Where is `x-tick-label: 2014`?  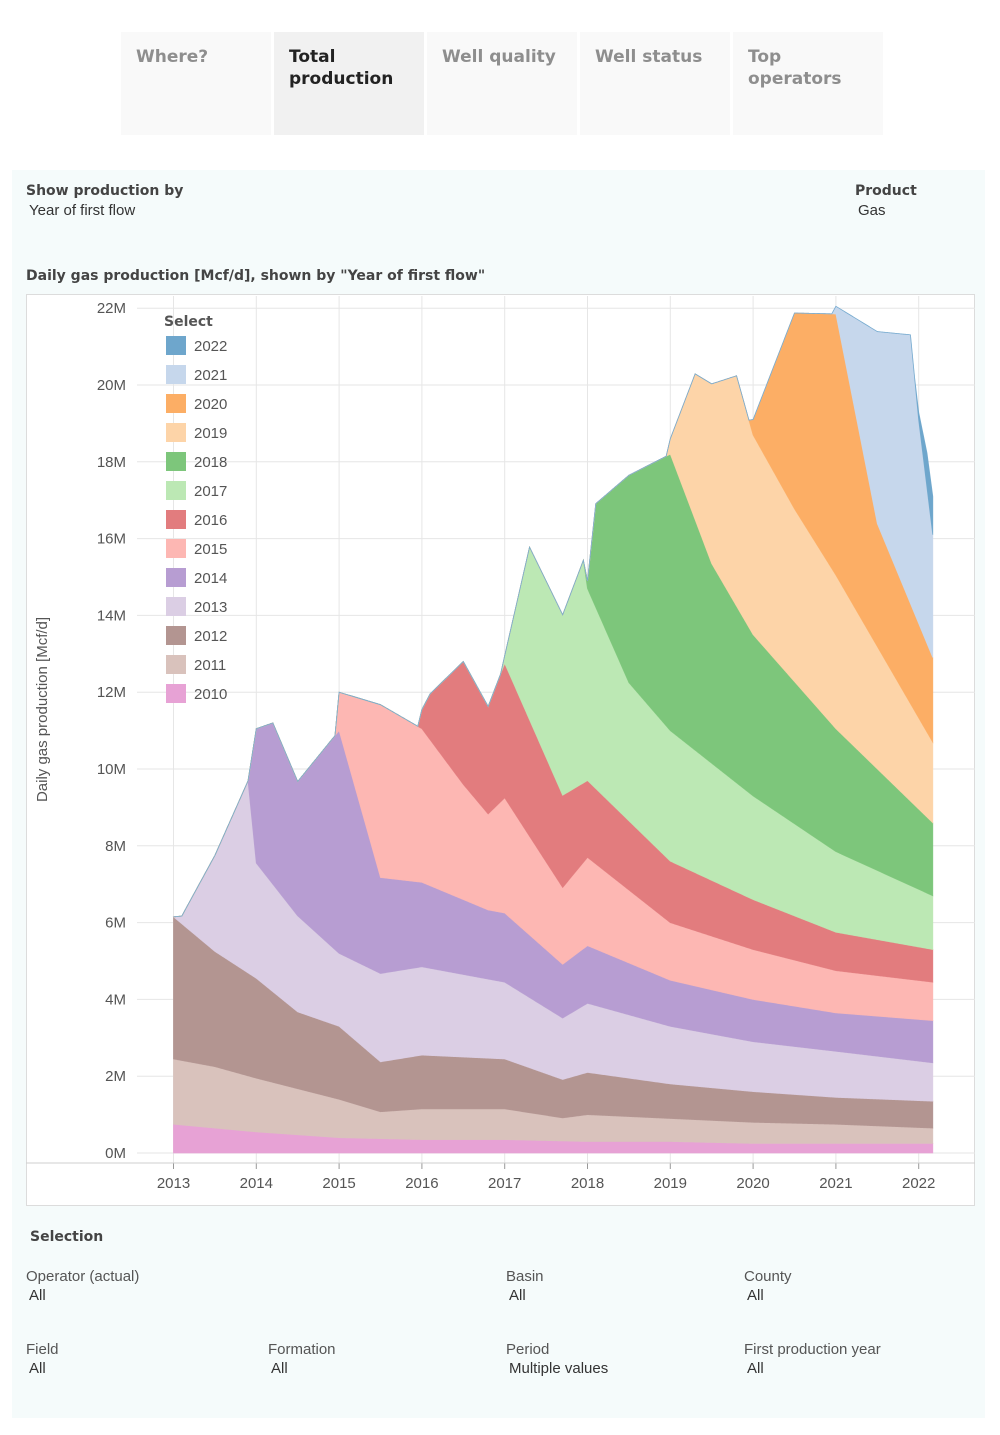 x-tick-label: 2014 is located at coordinates (256, 1183).